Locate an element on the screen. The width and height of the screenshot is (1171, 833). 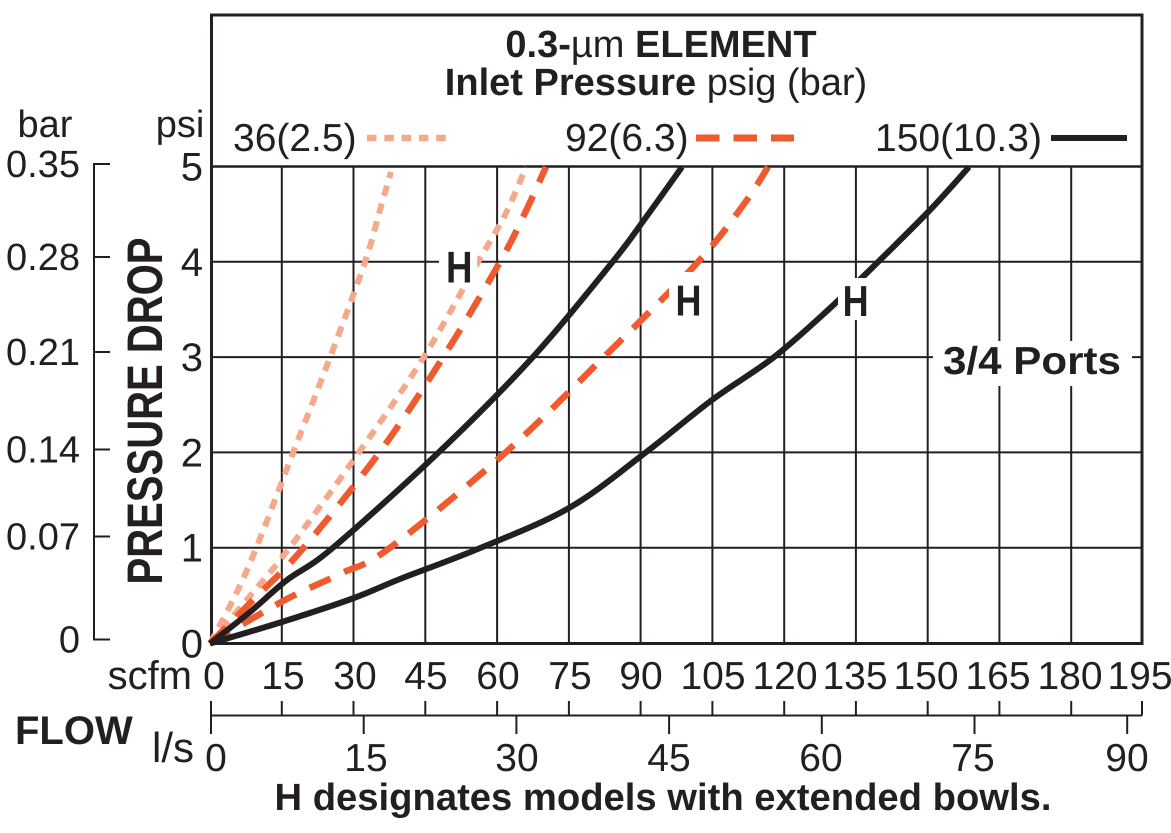
svg-text: 150 is located at coordinates (925, 676).